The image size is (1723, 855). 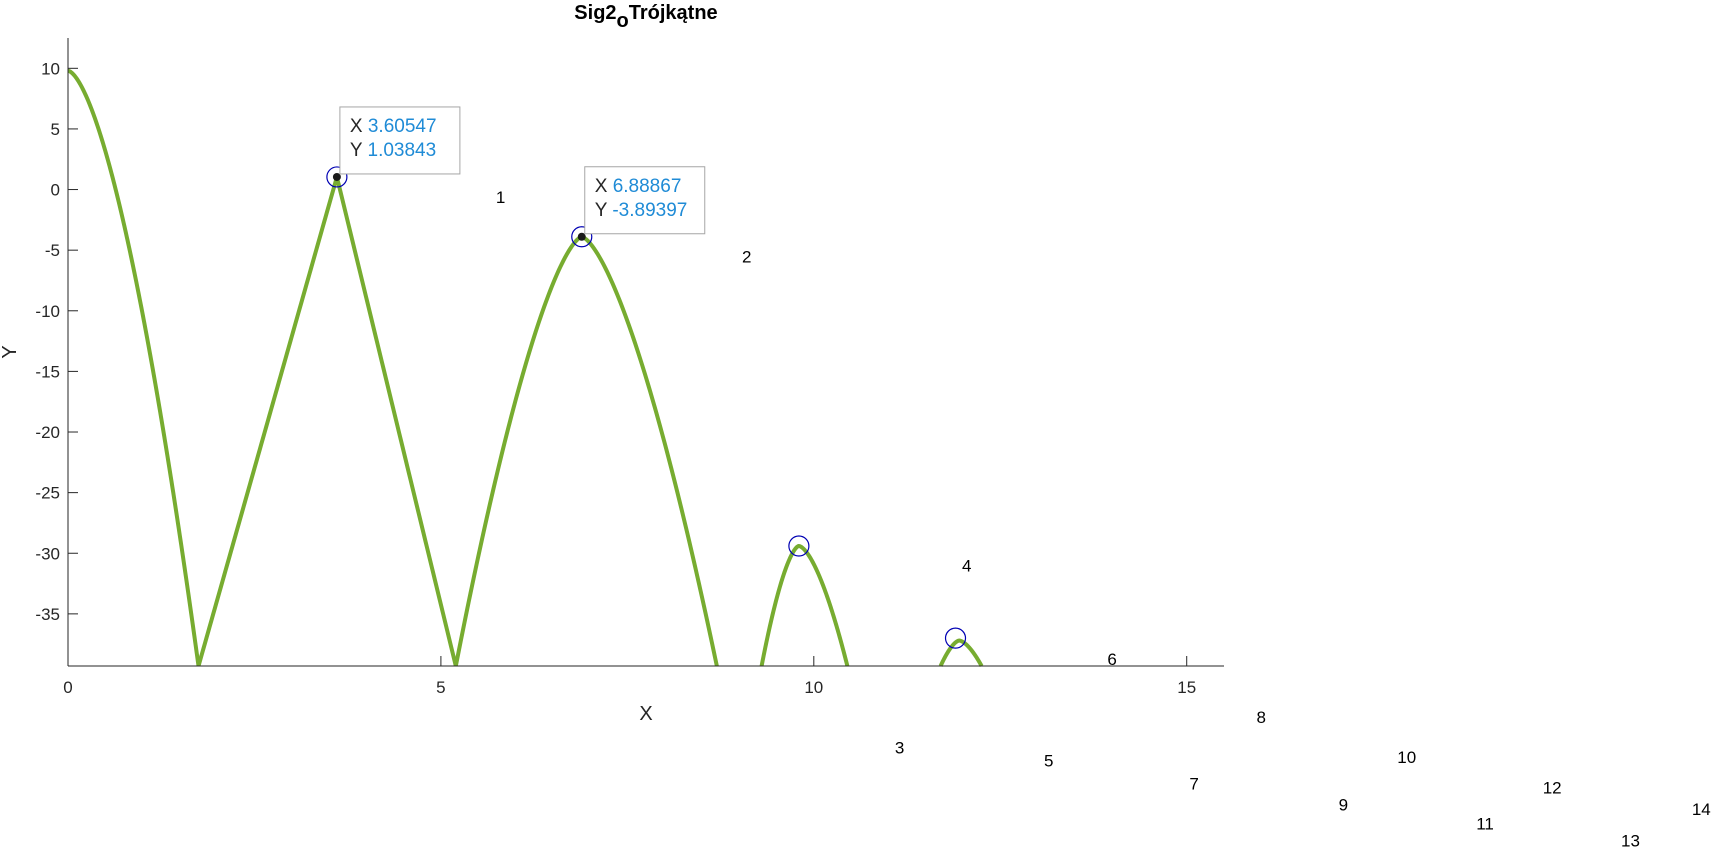 I want to click on x-tick-label: 5, so click(x=440, y=687).